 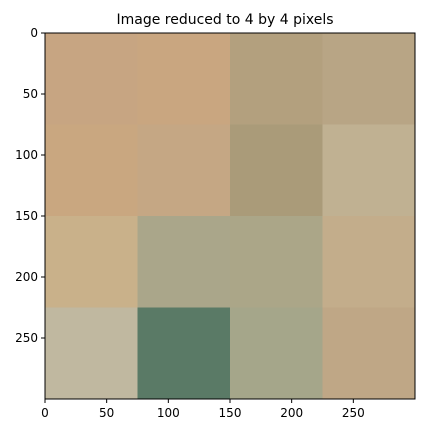 I want to click on heatmap-cell-r1-c1, so click(x=183, y=170).